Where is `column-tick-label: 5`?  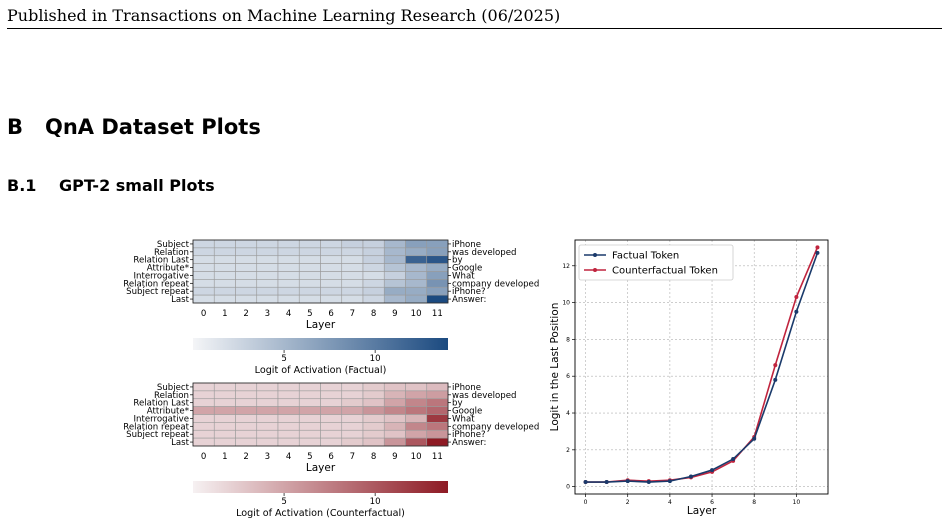
column-tick-label: 5 is located at coordinates (309, 457).